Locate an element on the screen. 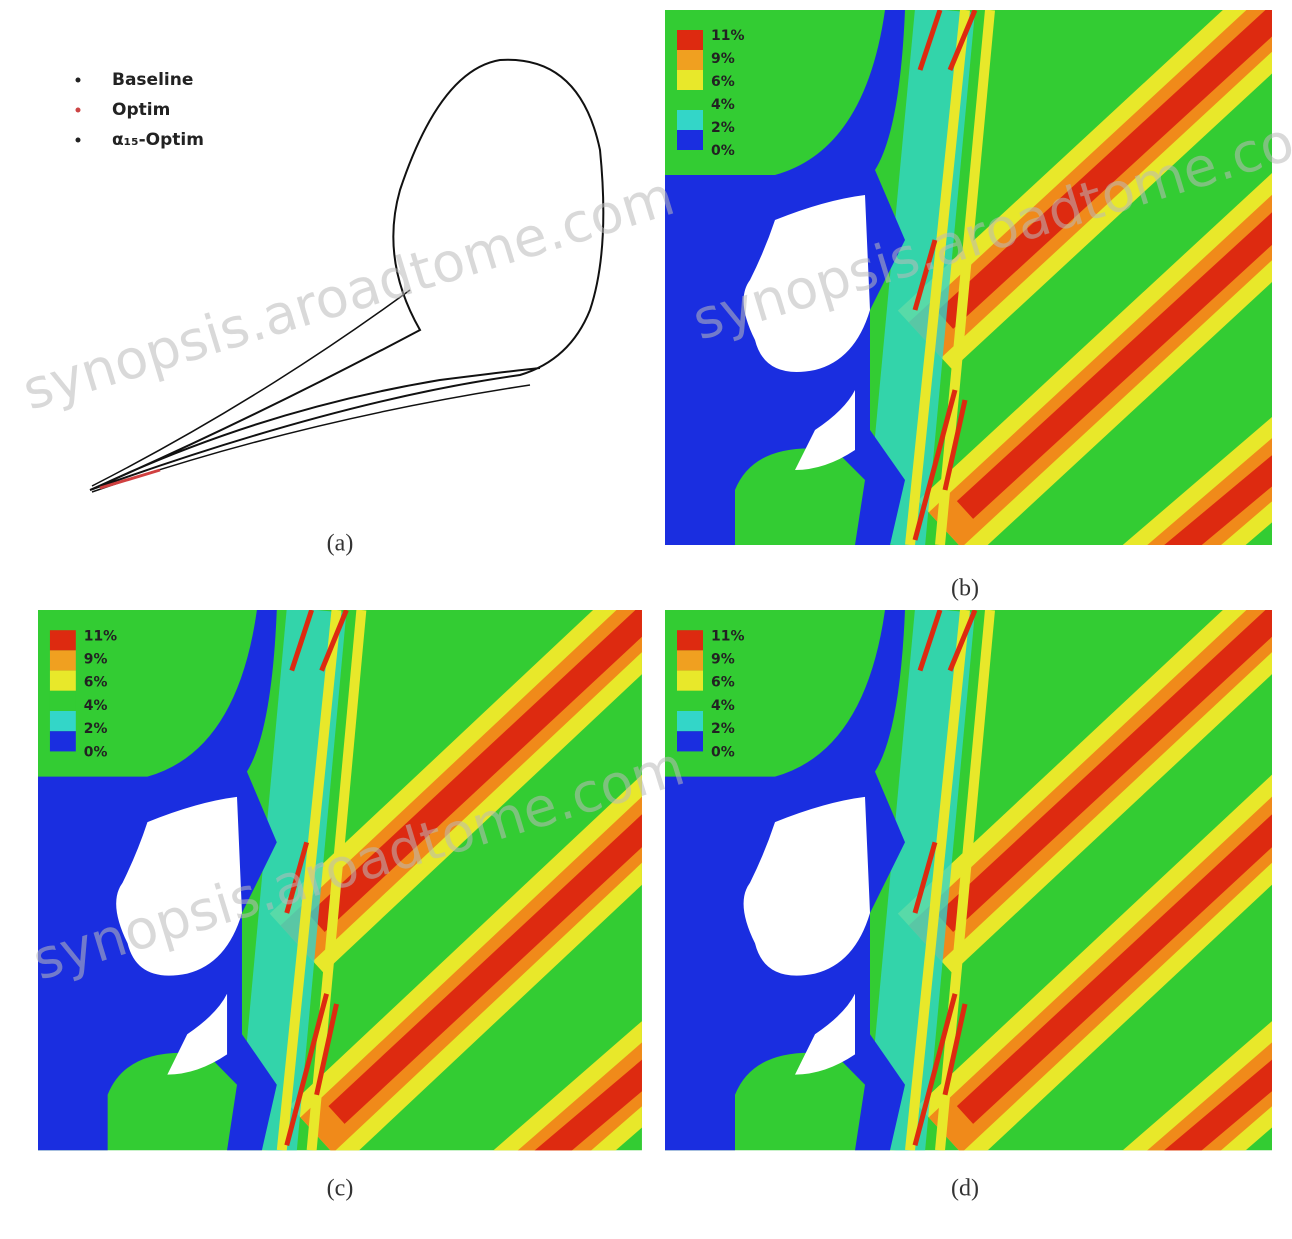  legend-entry: Optim is located at coordinates (141, 110).